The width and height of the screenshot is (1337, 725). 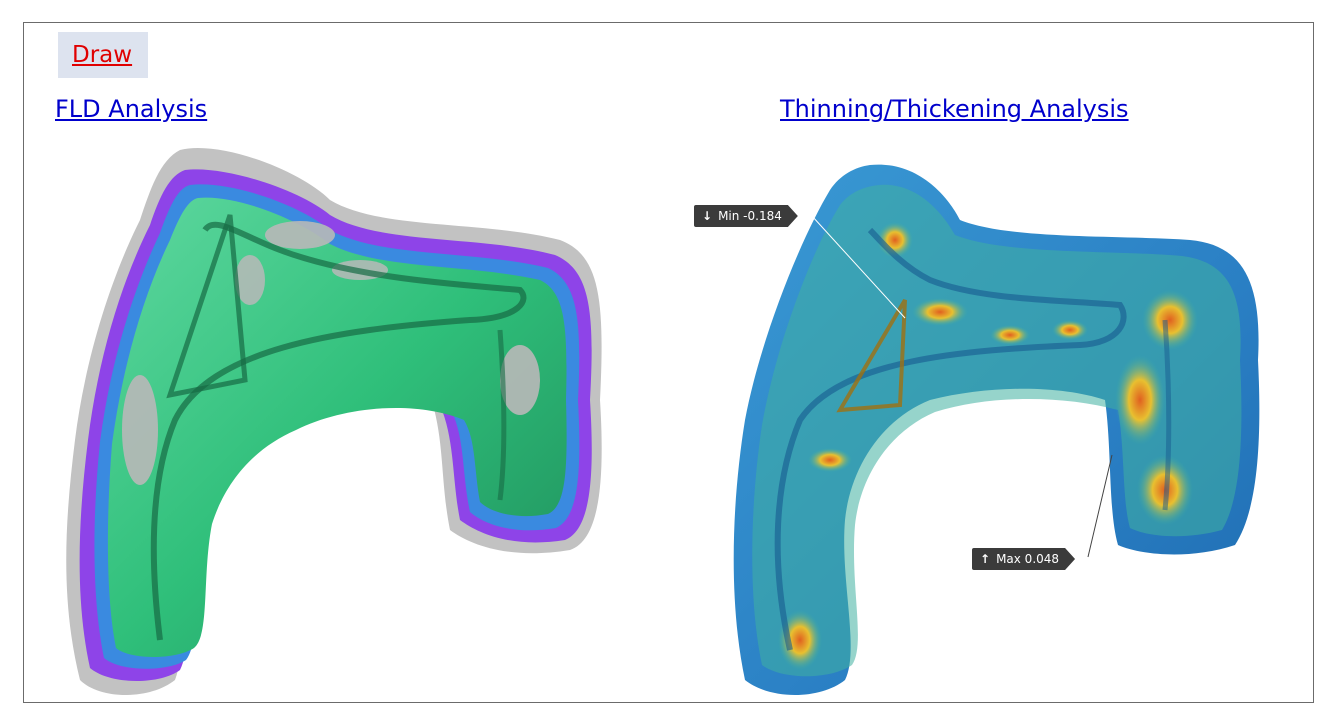 What do you see at coordinates (131, 109) in the screenshot?
I see `fld-analysis-link: FLD Analysis` at bounding box center [131, 109].